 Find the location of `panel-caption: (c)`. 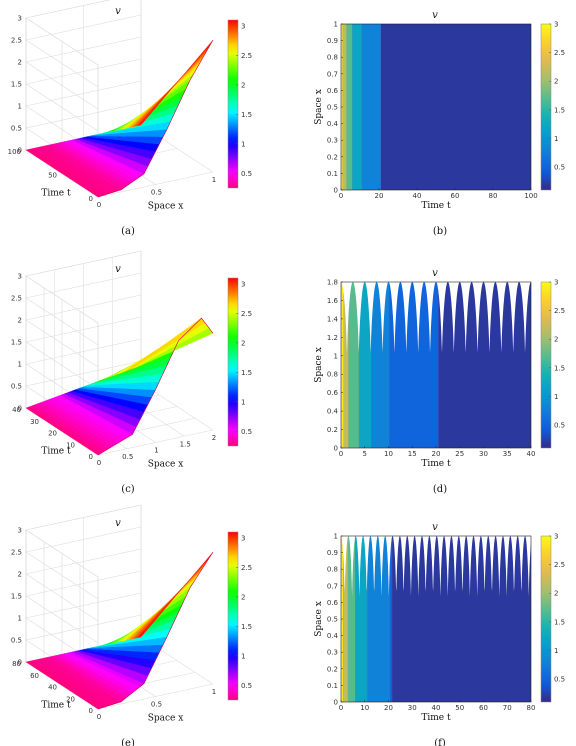

panel-caption: (c) is located at coordinates (128, 489).